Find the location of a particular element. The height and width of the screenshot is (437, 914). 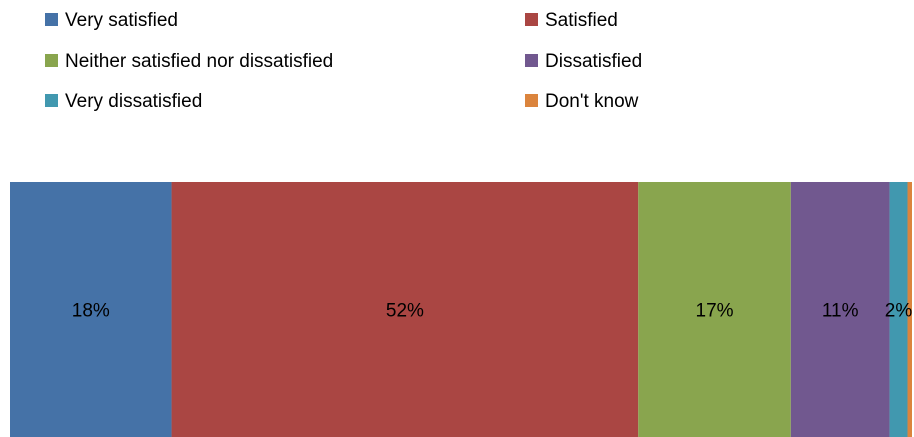

legend-label: Neither satisfied nor dissatisfied is located at coordinates (199, 61).